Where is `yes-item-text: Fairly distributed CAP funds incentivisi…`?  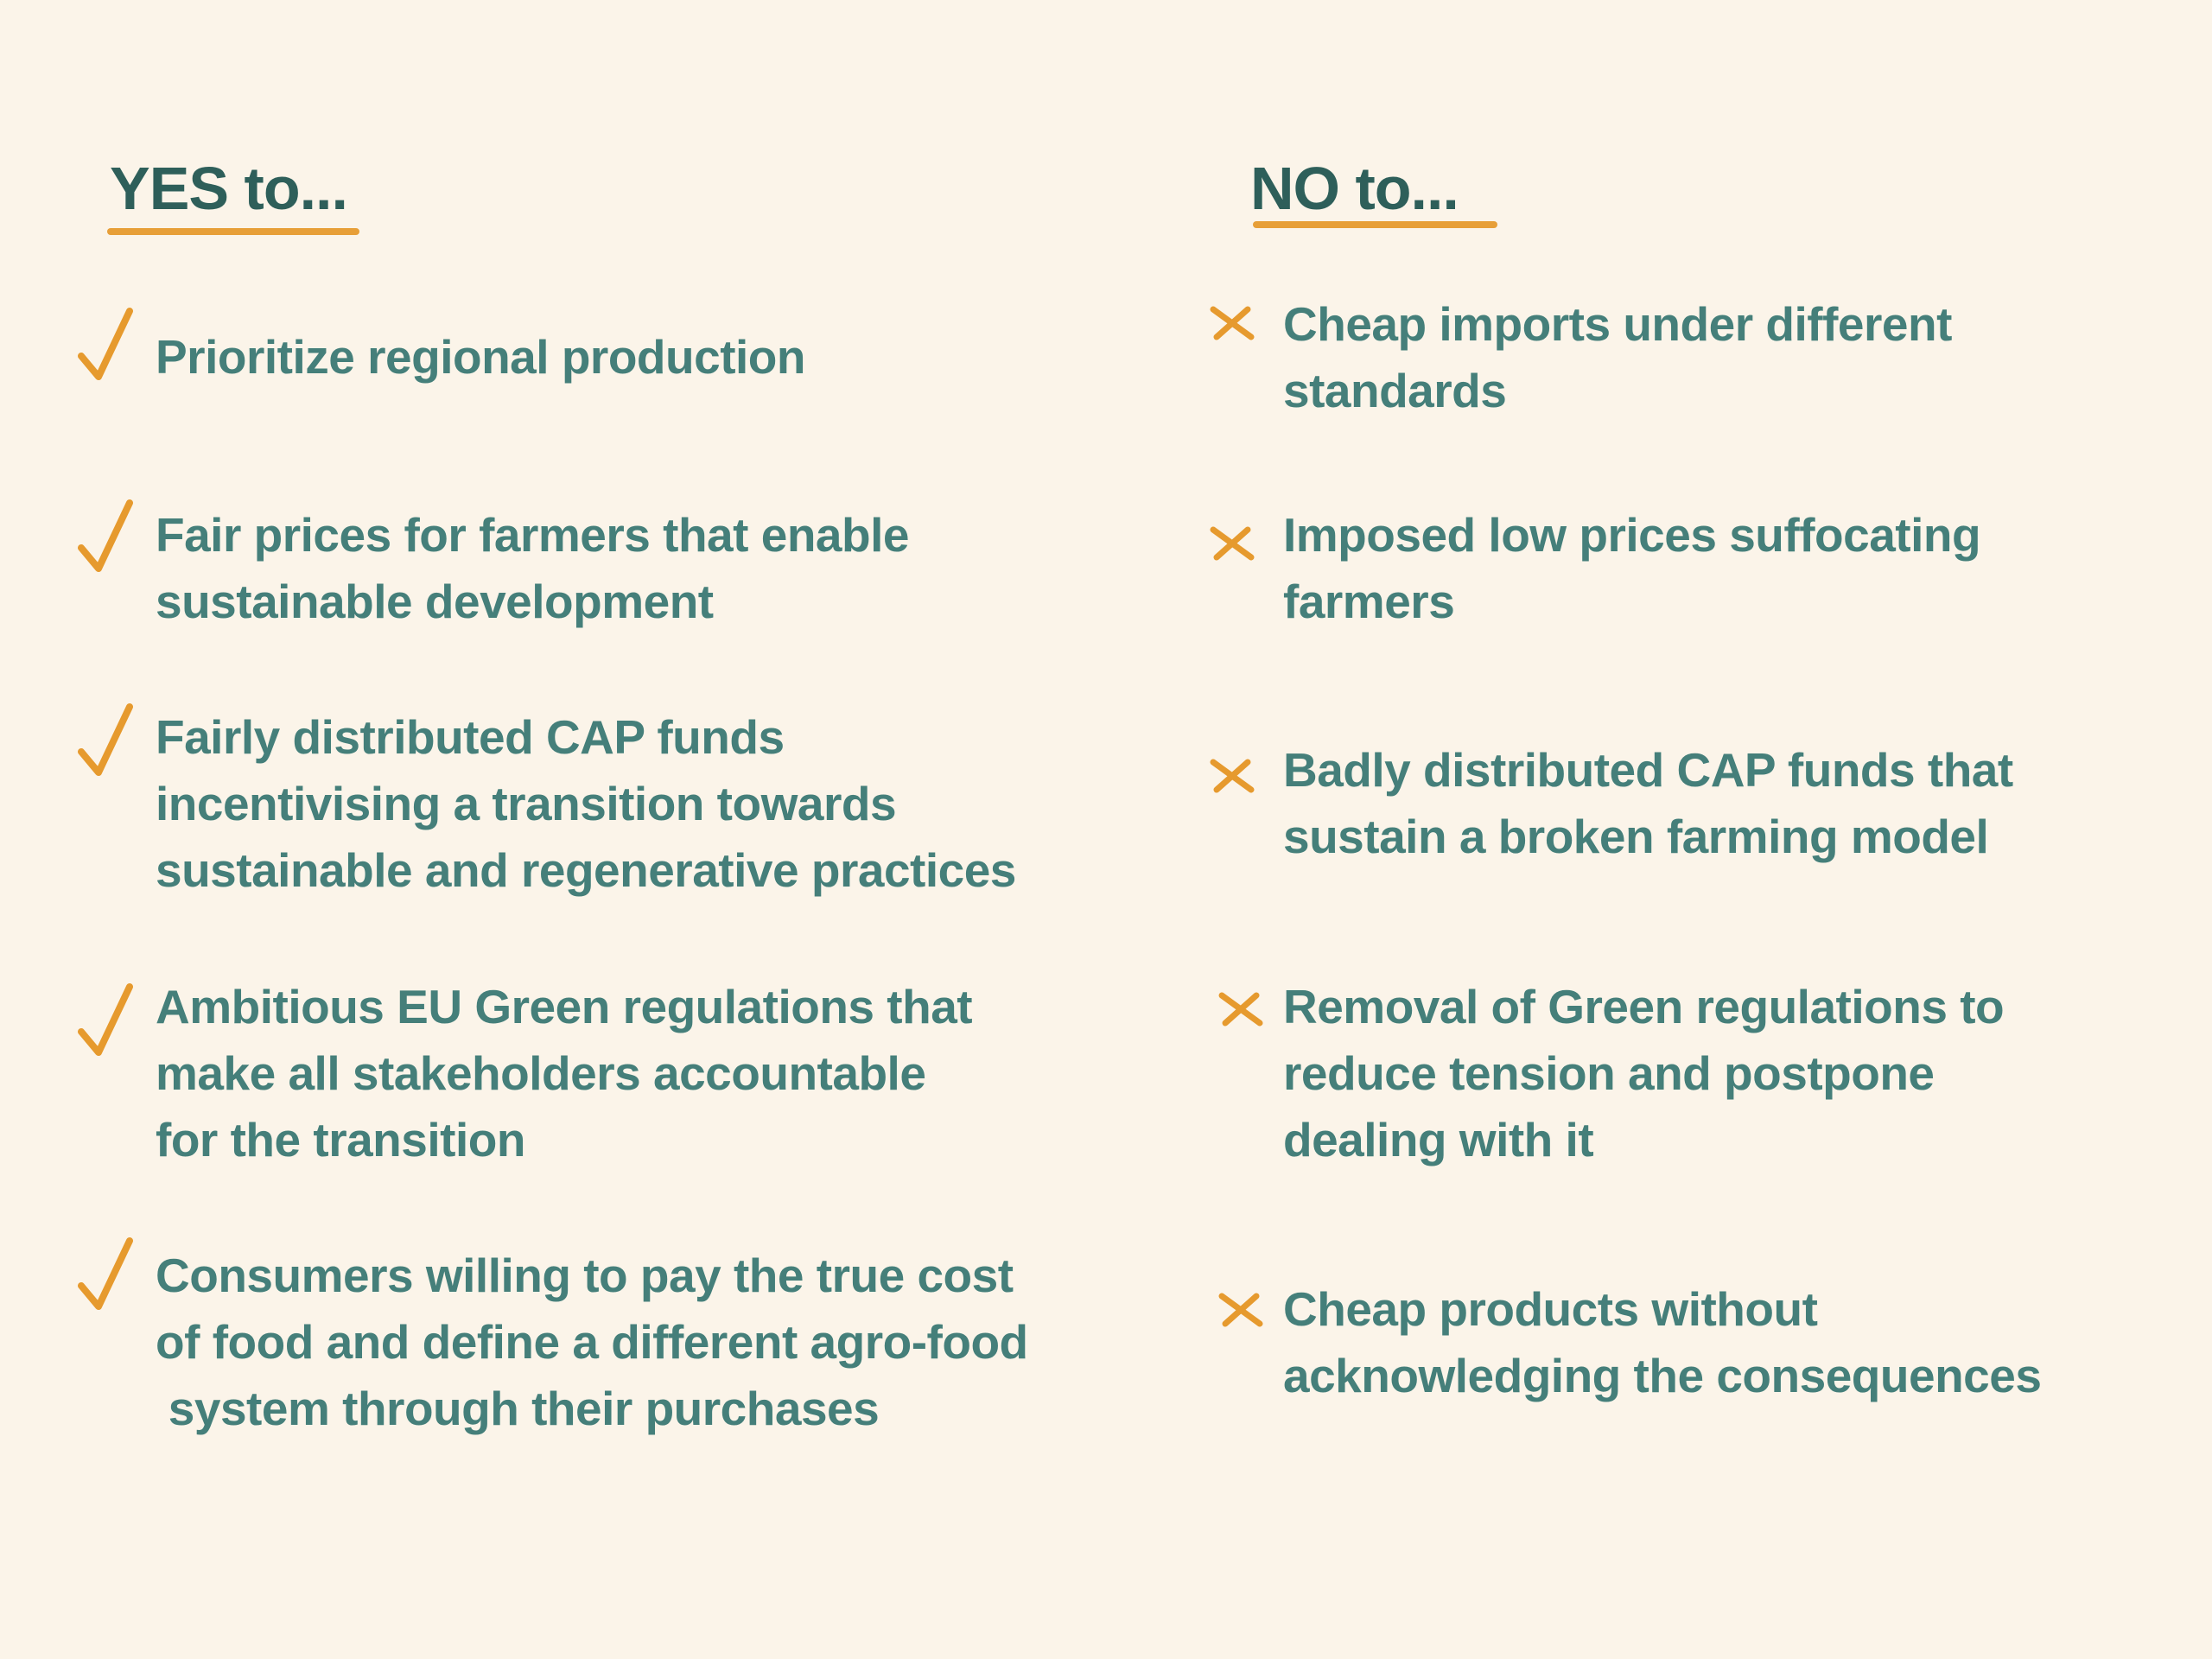
yes-item-text: Fairly distributed CAP funds incentivisi… is located at coordinates (586, 804).